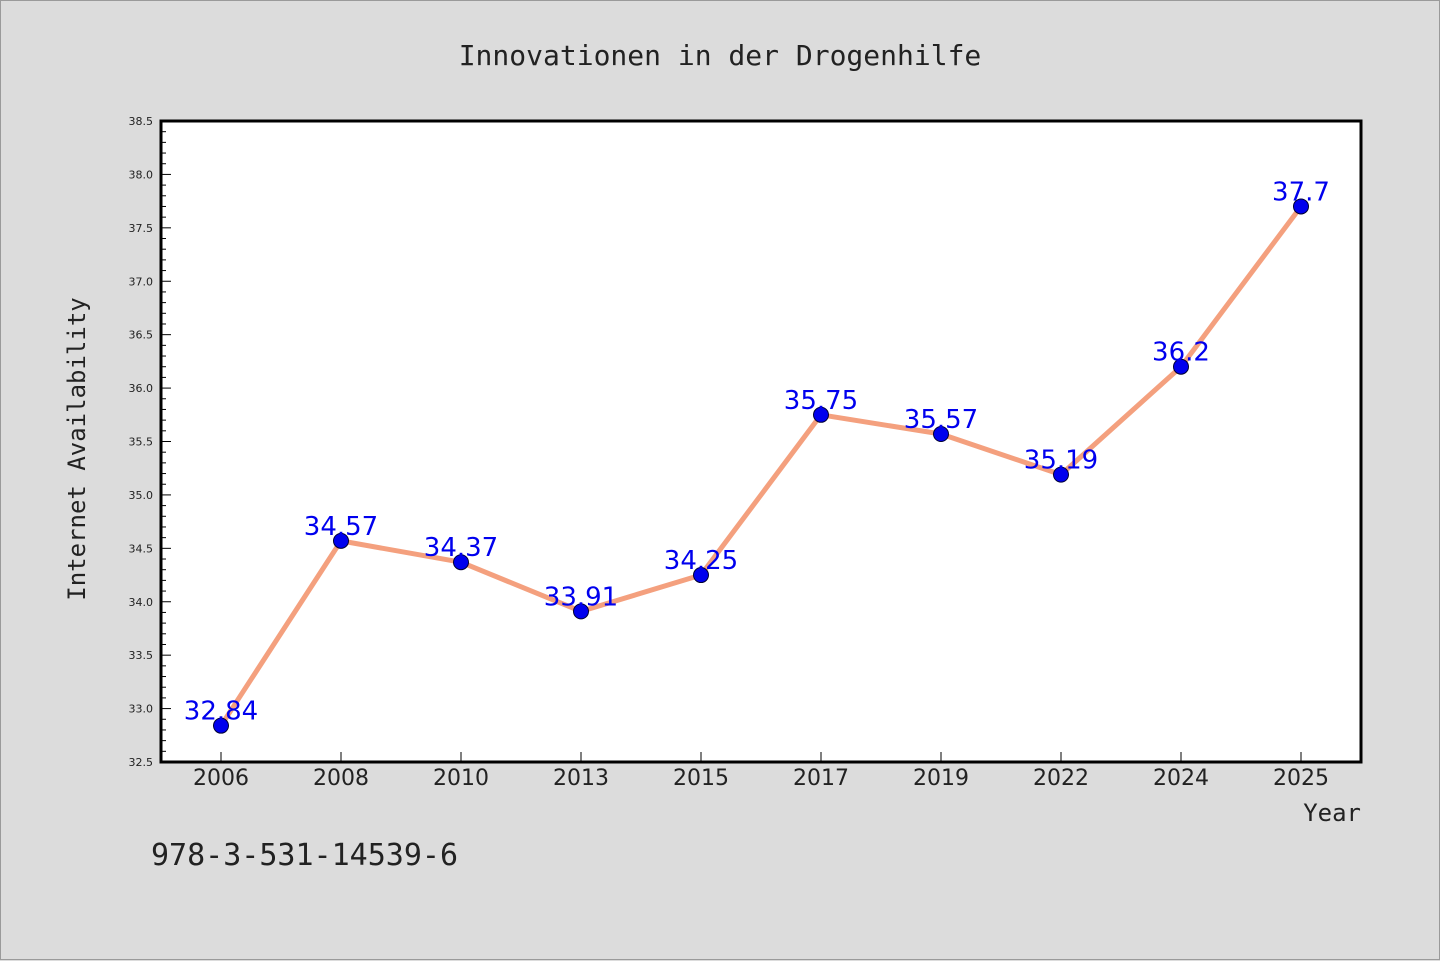 The width and height of the screenshot is (1440, 961). I want to click on y-tick-label: 32.5, so click(141, 762).